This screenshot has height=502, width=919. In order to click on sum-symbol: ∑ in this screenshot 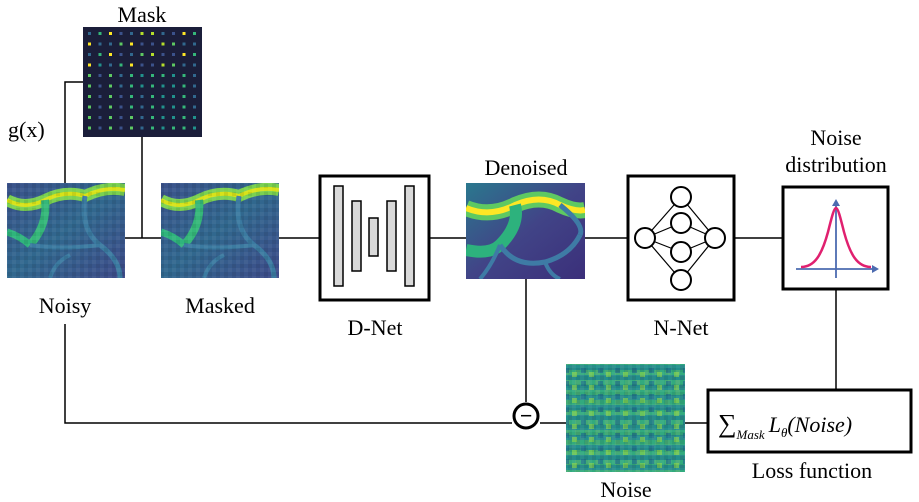, I will do `click(727, 423)`.